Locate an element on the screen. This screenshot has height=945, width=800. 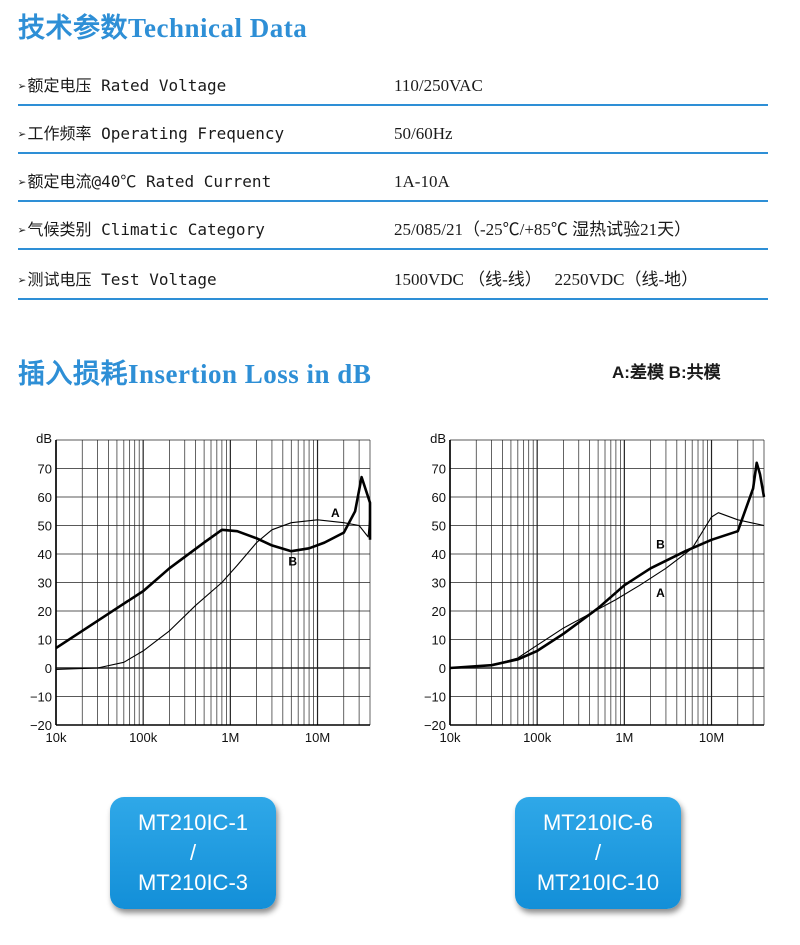
model-line-1: MT210IC-6 is located at coordinates (598, 822).